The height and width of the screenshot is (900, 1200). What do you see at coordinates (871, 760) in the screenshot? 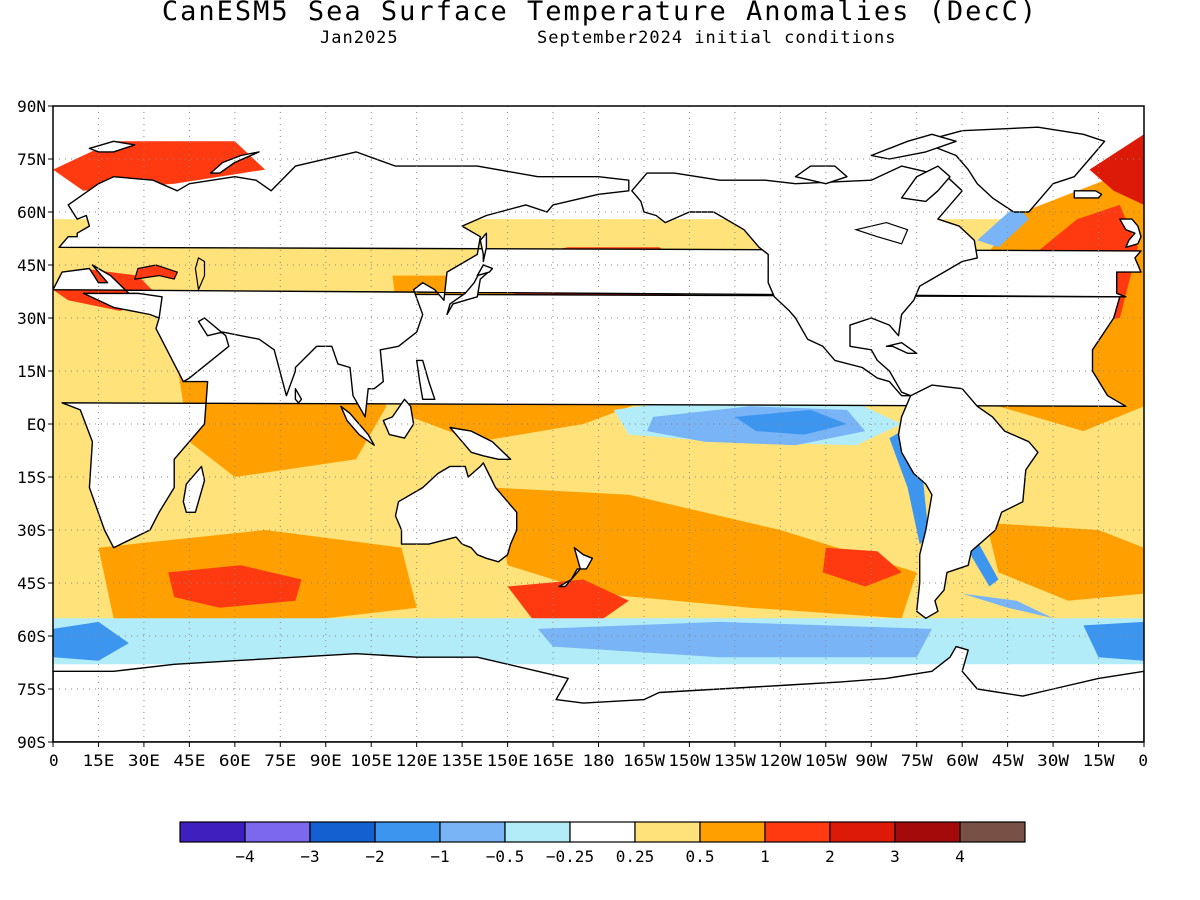
I see `lon-tick-label: 90W` at bounding box center [871, 760].